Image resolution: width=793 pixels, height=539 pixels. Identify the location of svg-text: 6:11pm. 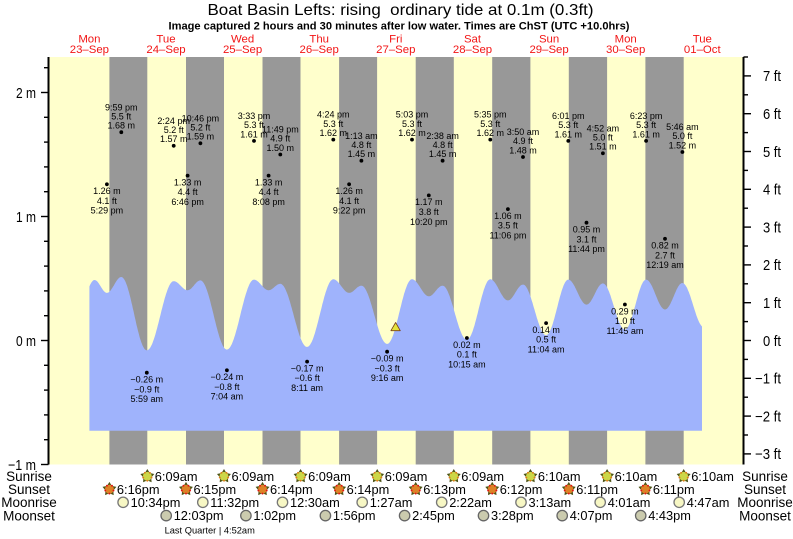
(674, 489).